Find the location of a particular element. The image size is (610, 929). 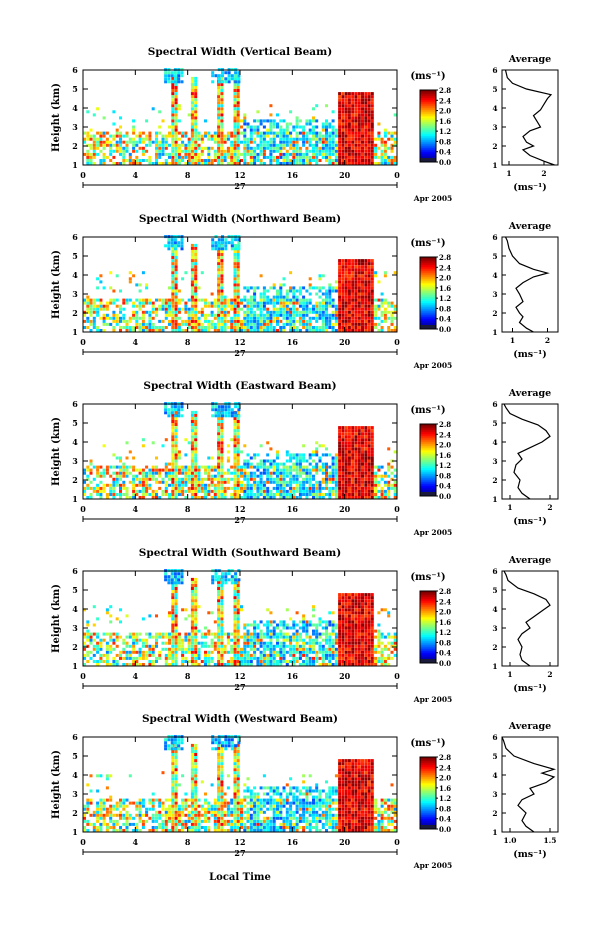

heatmap-field is located at coordinates (240, 783).